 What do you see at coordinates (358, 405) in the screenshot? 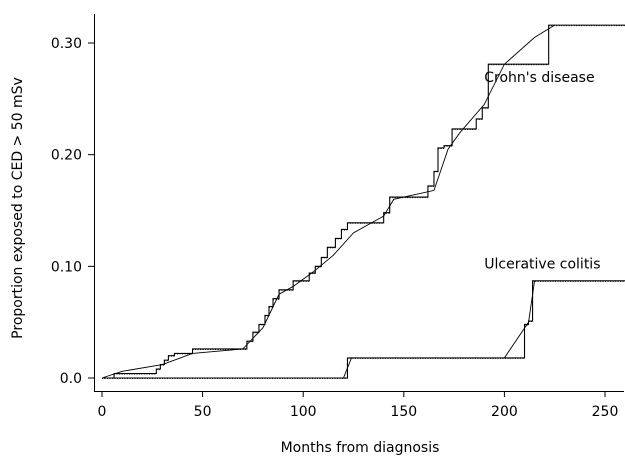
I see `x-axis-ticks: 0 50 100 150 200 250` at bounding box center [358, 405].